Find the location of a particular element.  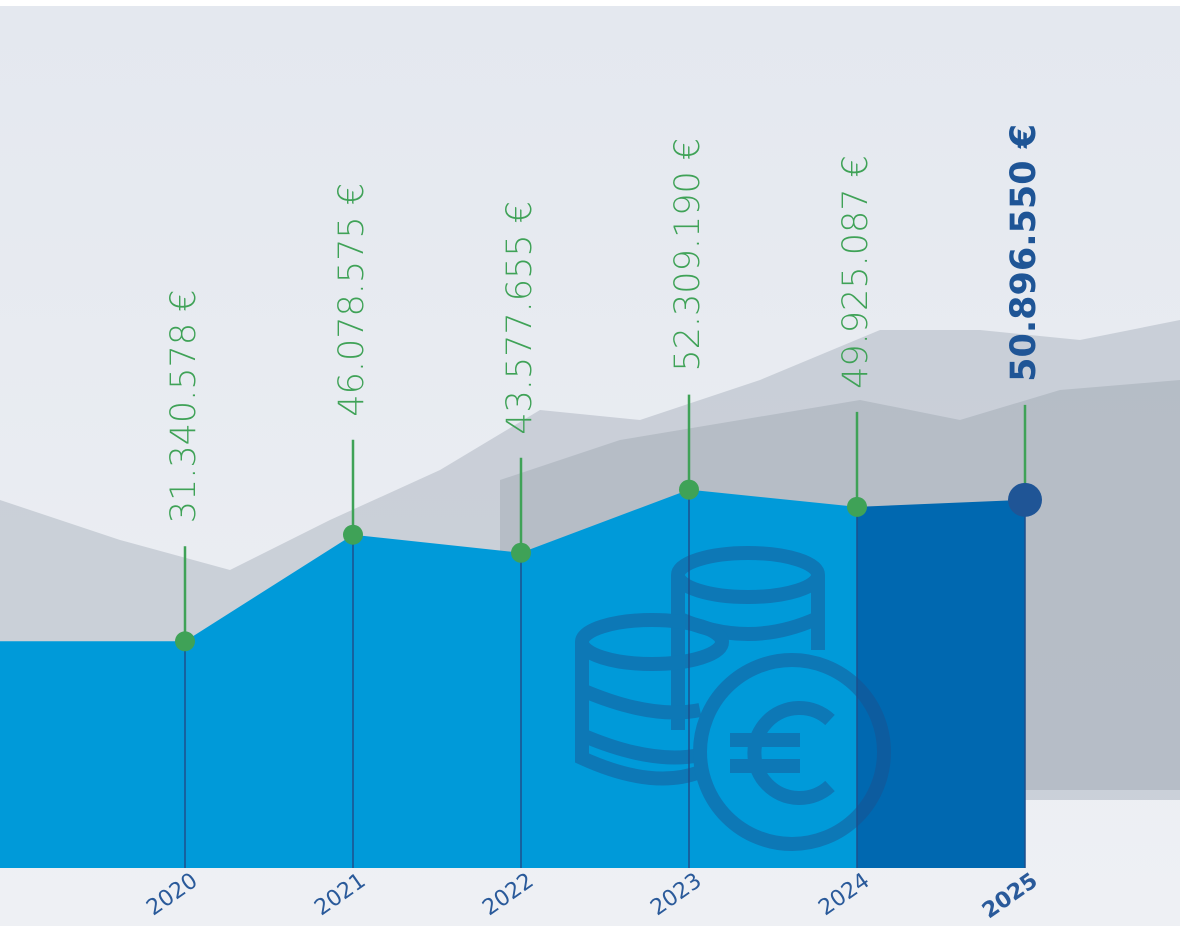

value-label: 43.577.655 € is located at coordinates (520, 318).